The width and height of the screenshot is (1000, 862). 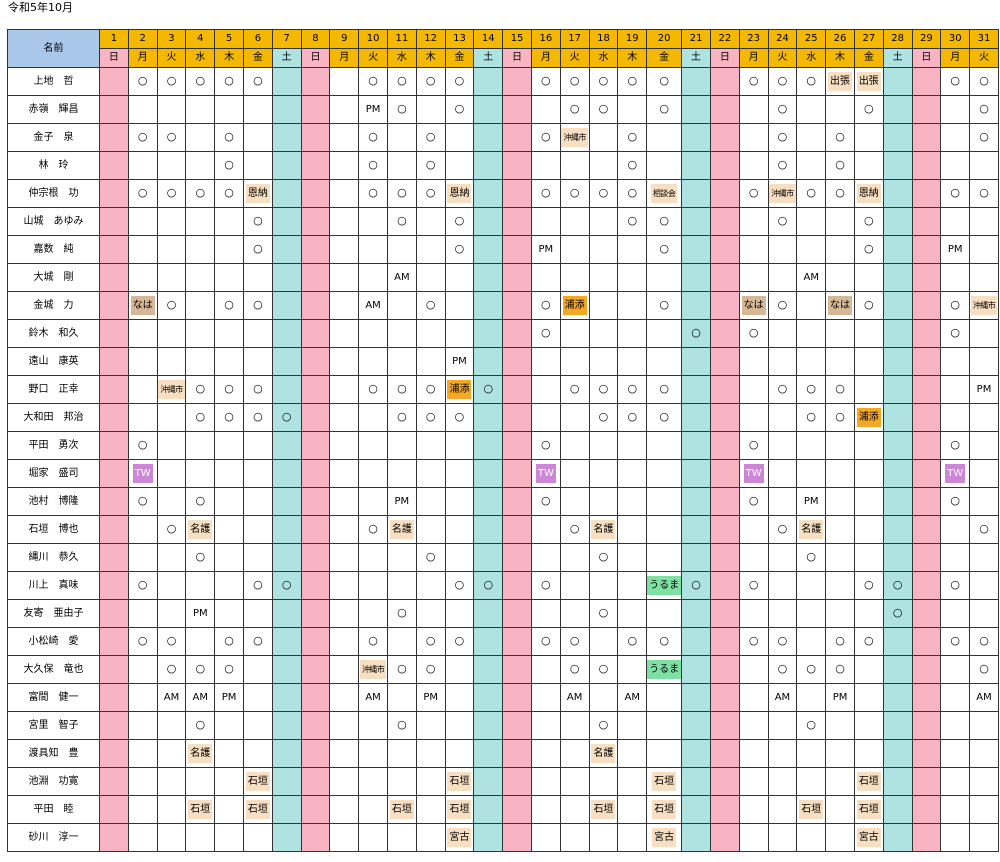 What do you see at coordinates (373, 697) in the screenshot?
I see `schedule-cell: AM` at bounding box center [373, 697].